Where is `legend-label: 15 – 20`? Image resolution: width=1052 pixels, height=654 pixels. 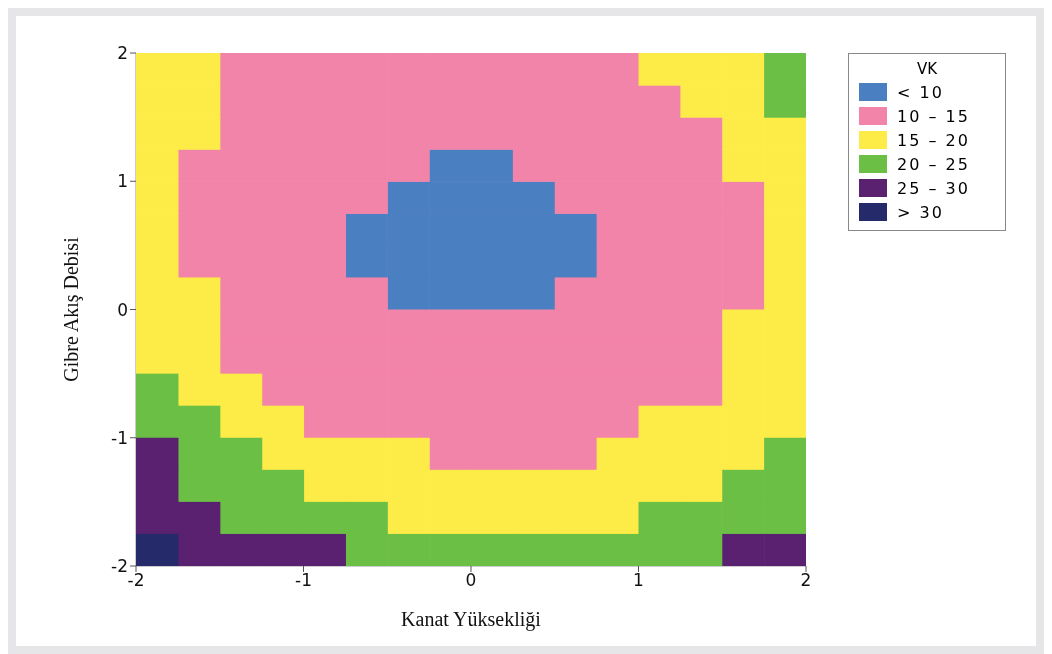
legend-label: 15 – 20 is located at coordinates (933, 140).